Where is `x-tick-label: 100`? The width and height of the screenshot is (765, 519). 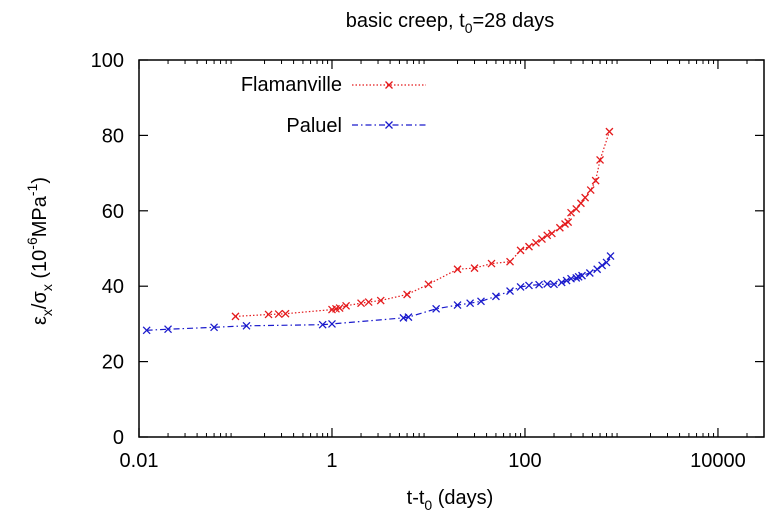
x-tick-label: 100 is located at coordinates (524, 461).